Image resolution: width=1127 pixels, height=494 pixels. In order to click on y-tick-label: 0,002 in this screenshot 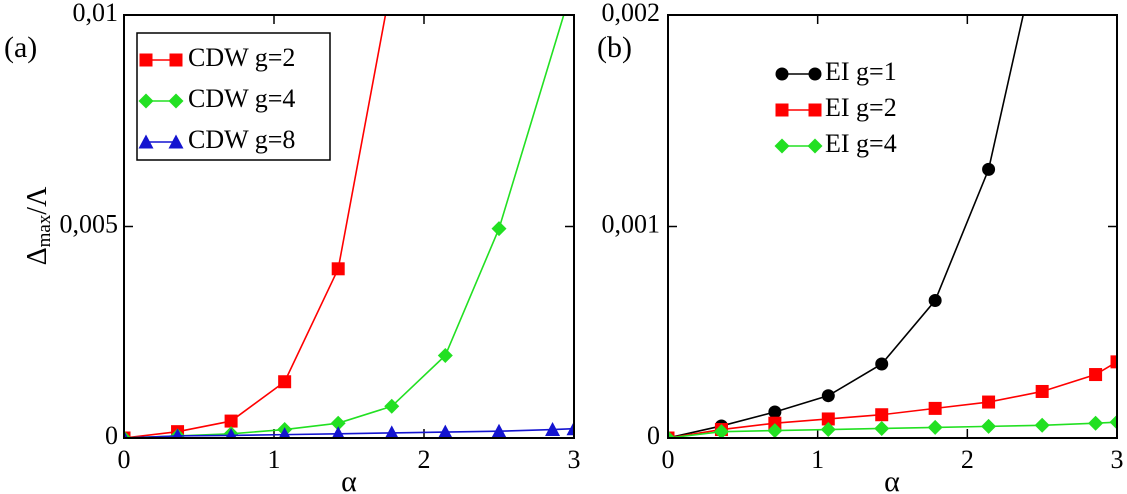, I will do `click(631, 13)`.